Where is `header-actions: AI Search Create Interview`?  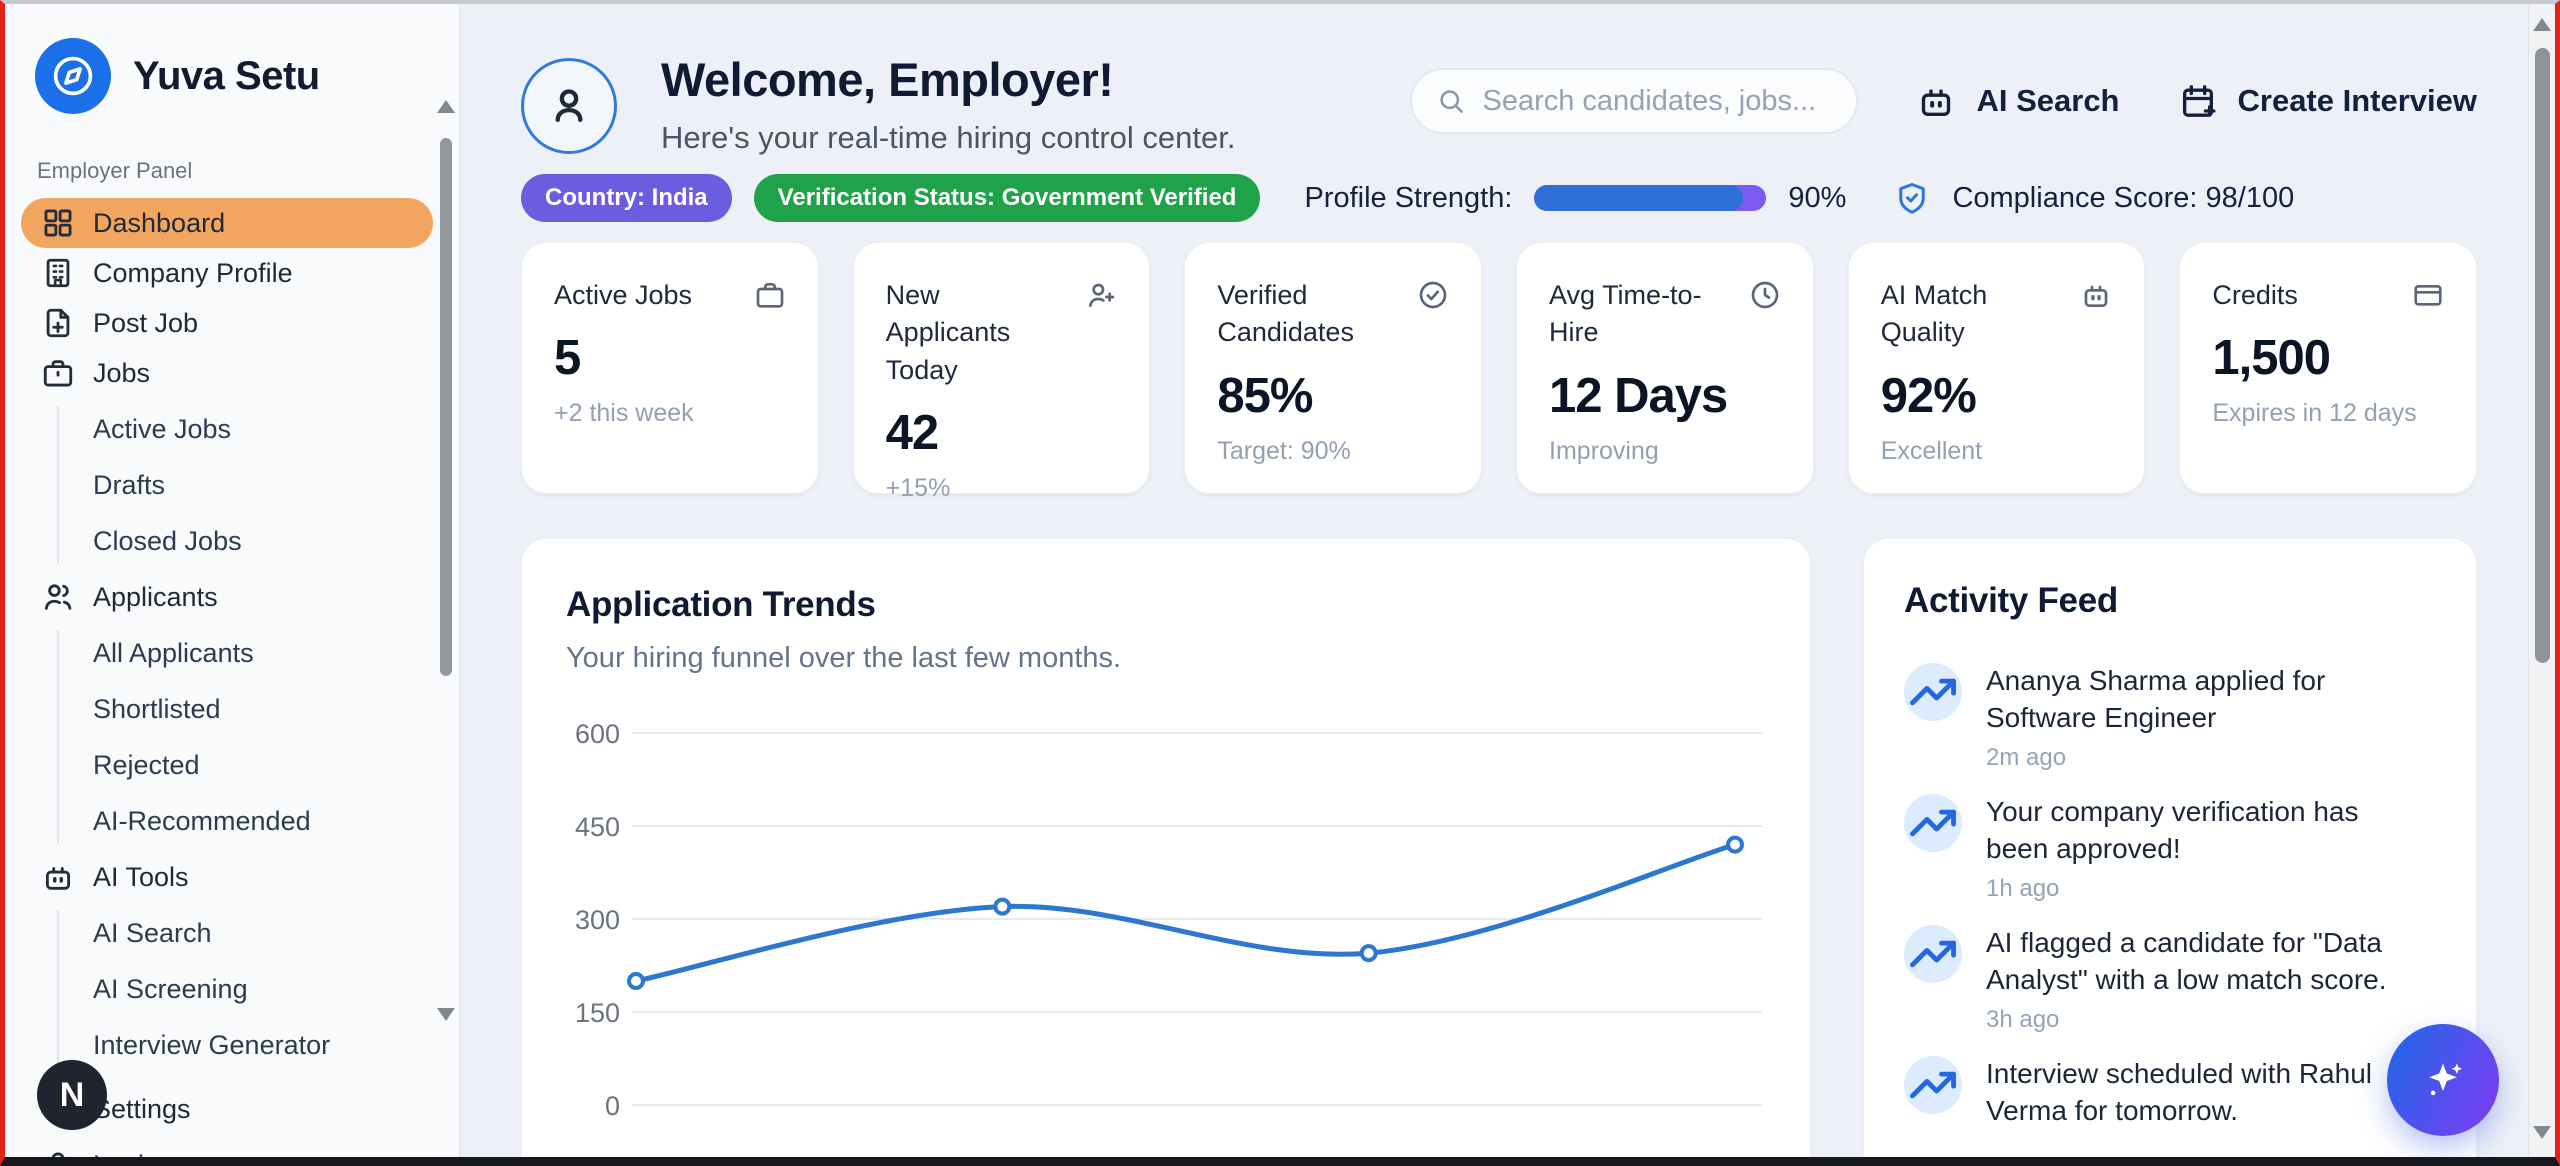 header-actions: AI Search Create Interview is located at coordinates (1943, 101).